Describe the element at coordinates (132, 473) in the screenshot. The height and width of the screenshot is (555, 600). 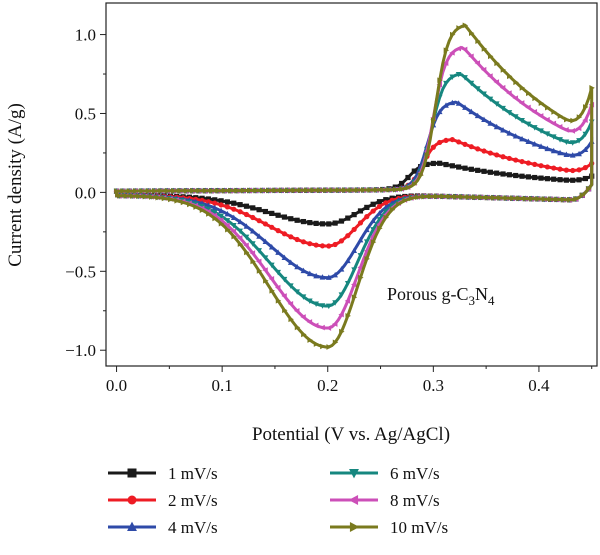
I see `legend-marker` at that location.